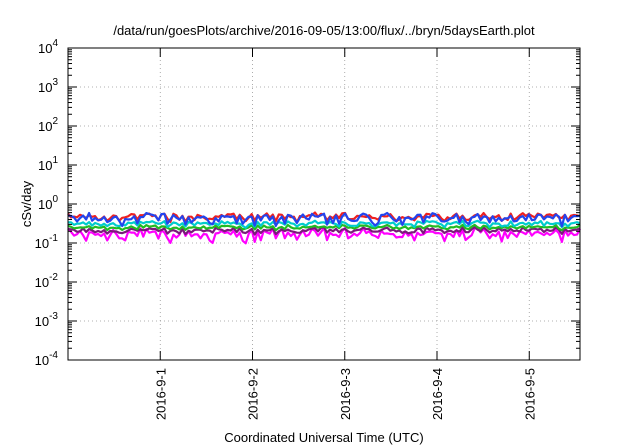 The height and width of the screenshot is (448, 640). Describe the element at coordinates (48, 47) in the screenshot. I see `y-tick-label: 10⁴` at that location.